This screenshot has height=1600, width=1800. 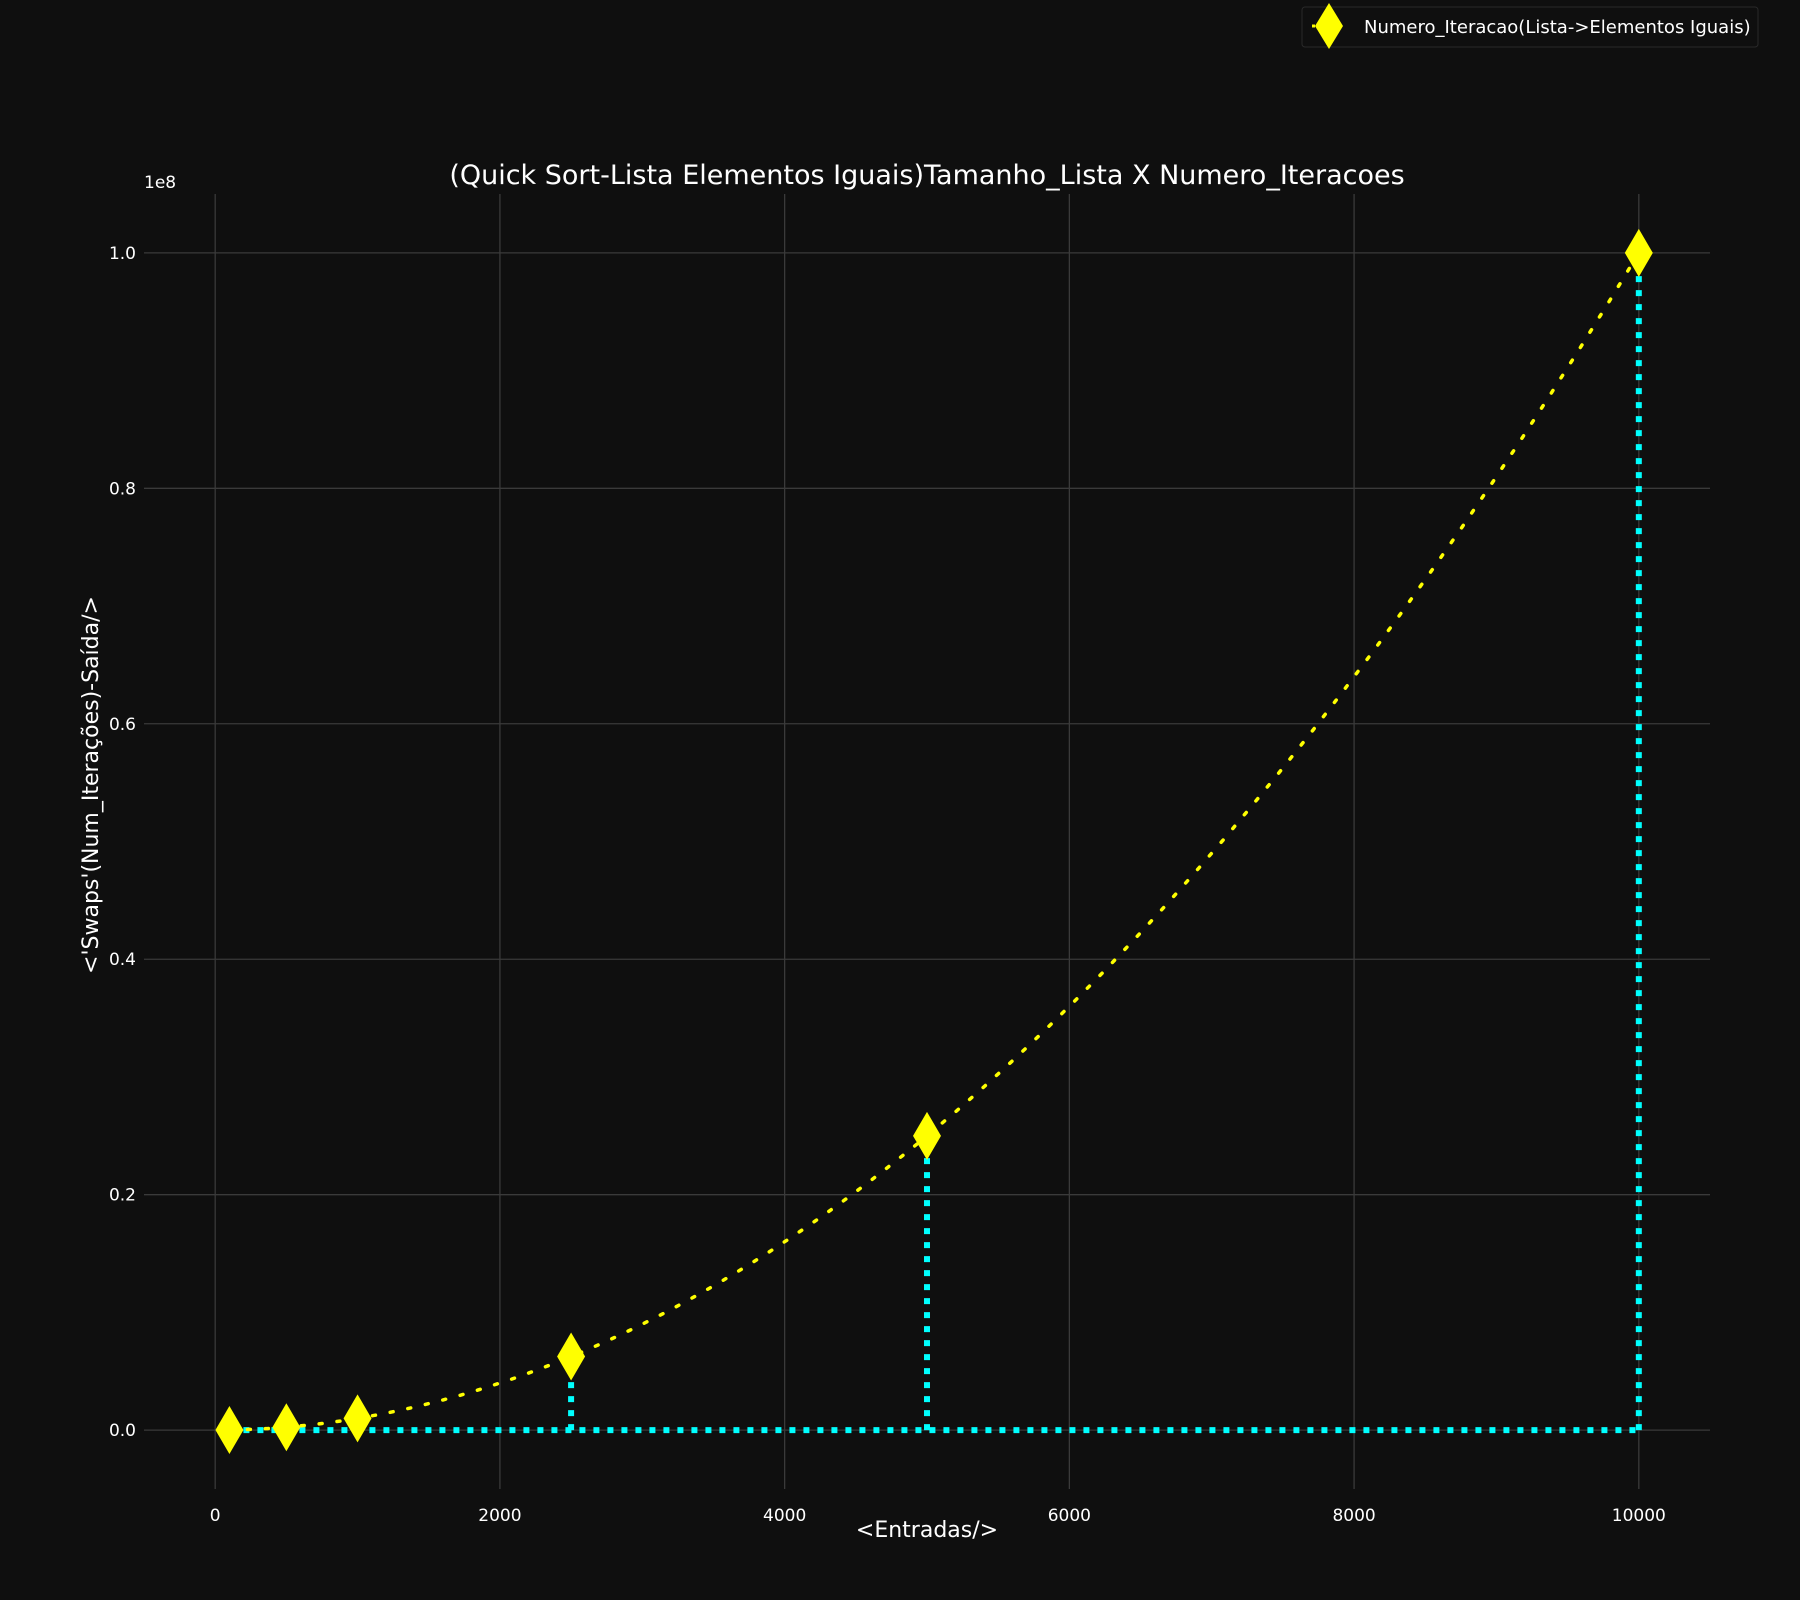 I want to click on legend-label: Numero_Iteracao(Lista->Elementos Iguais), so click(x=1557, y=27).